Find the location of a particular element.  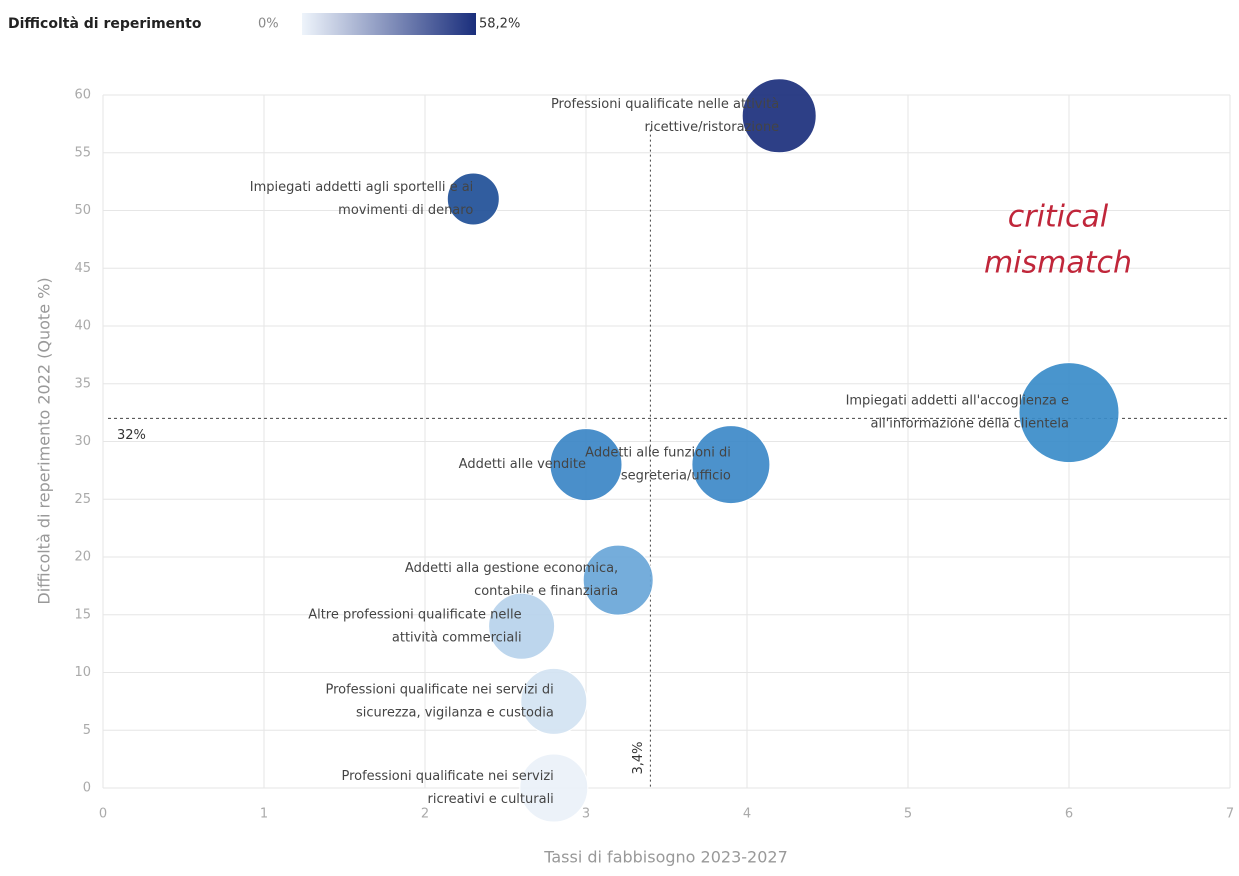

x-tick-label: 3 is located at coordinates (586, 814).